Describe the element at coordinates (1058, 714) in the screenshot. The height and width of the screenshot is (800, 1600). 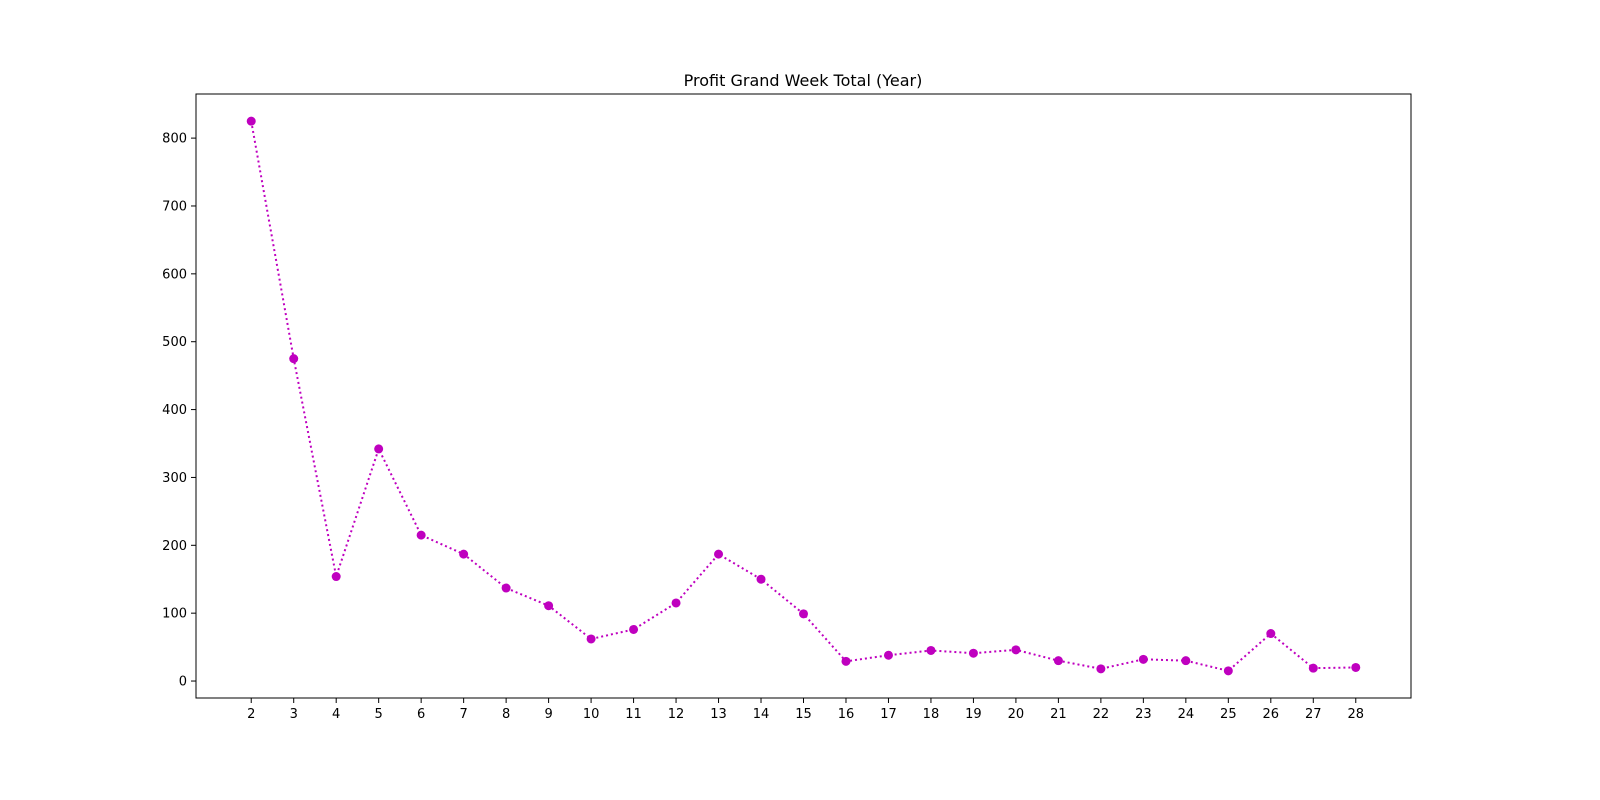
I see `x-tick-label: 21` at that location.